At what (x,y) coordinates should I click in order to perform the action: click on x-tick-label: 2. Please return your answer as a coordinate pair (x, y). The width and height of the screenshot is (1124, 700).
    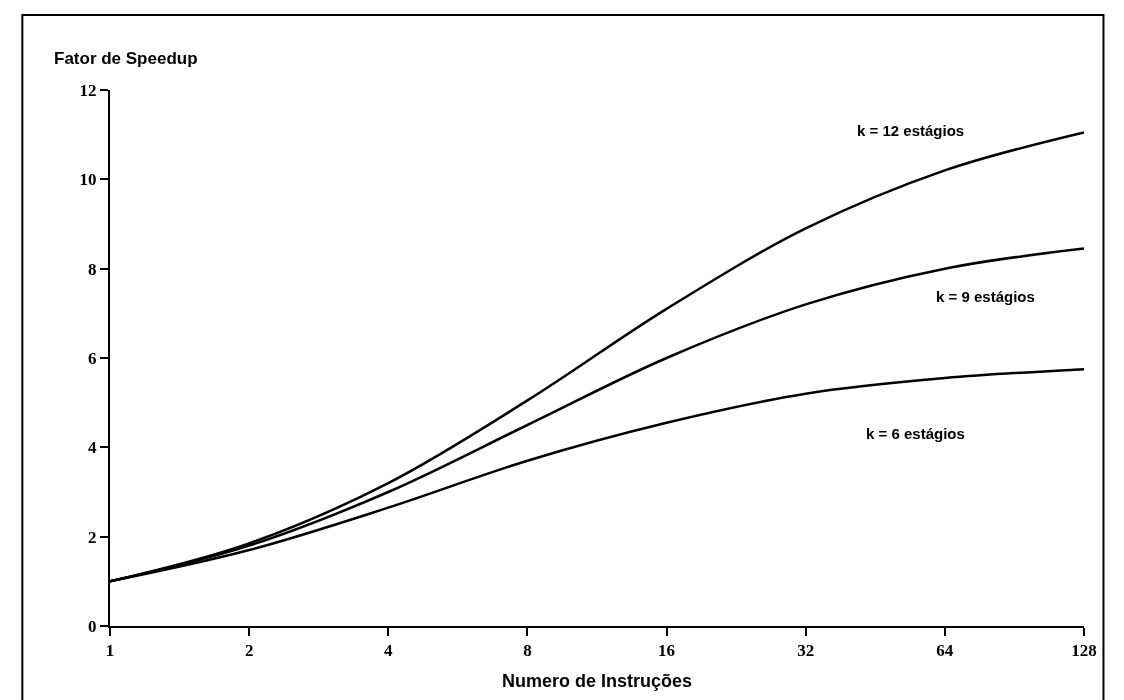
    Looking at the image, I should click on (249, 651).